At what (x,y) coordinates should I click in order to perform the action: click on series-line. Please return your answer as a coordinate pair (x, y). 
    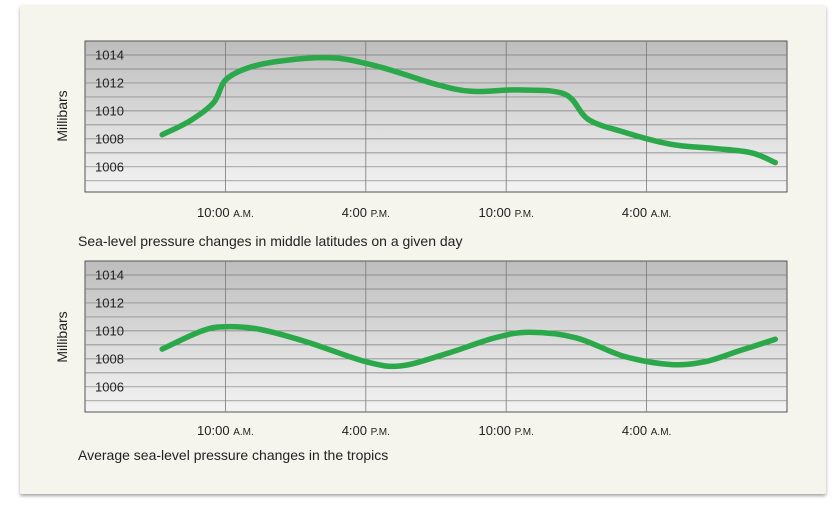
    Looking at the image, I should click on (469, 346).